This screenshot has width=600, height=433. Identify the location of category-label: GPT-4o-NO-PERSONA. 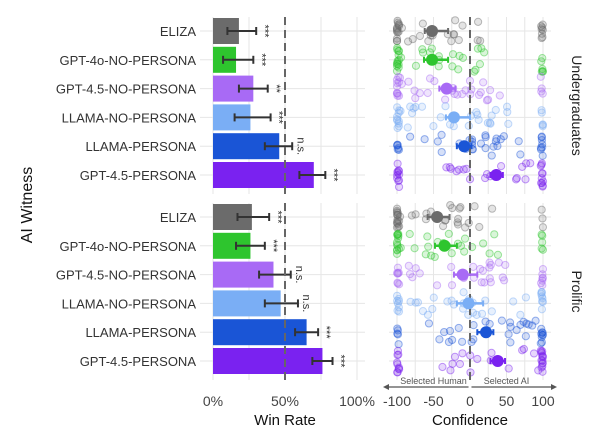
(127, 246).